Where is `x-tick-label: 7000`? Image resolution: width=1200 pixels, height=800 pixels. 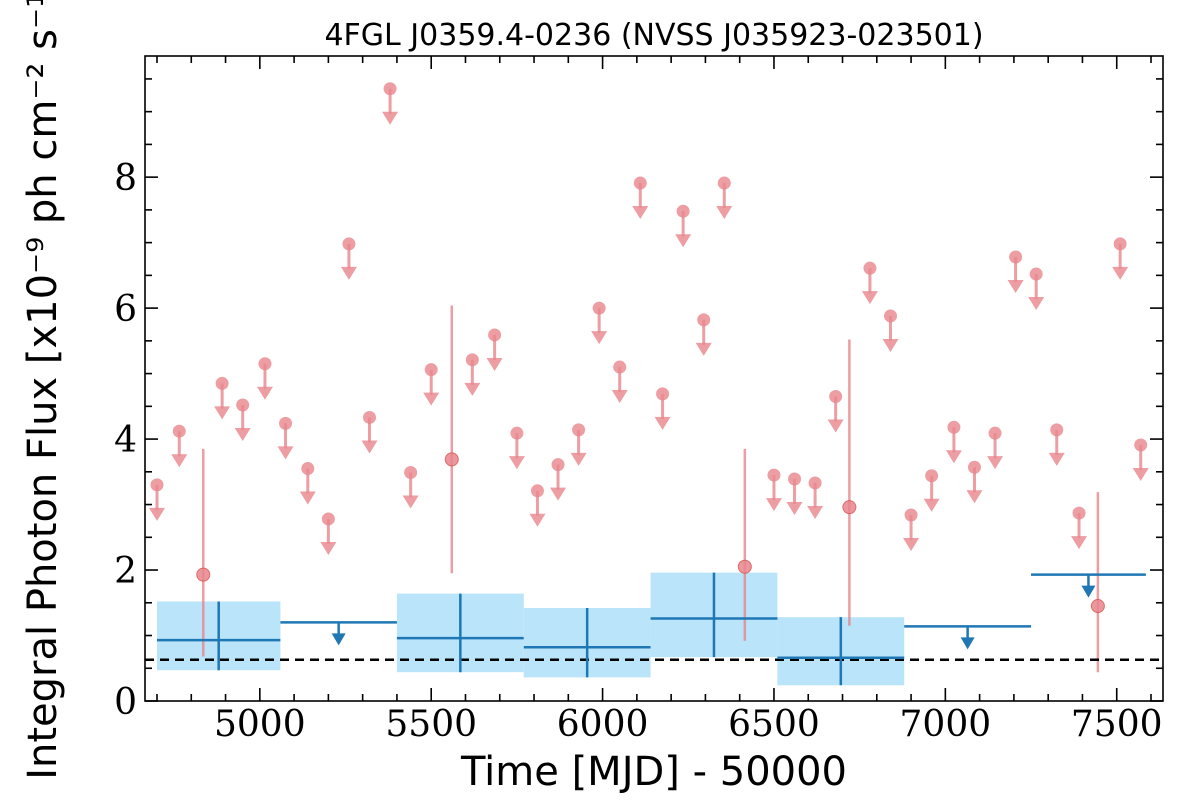 x-tick-label: 7000 is located at coordinates (946, 724).